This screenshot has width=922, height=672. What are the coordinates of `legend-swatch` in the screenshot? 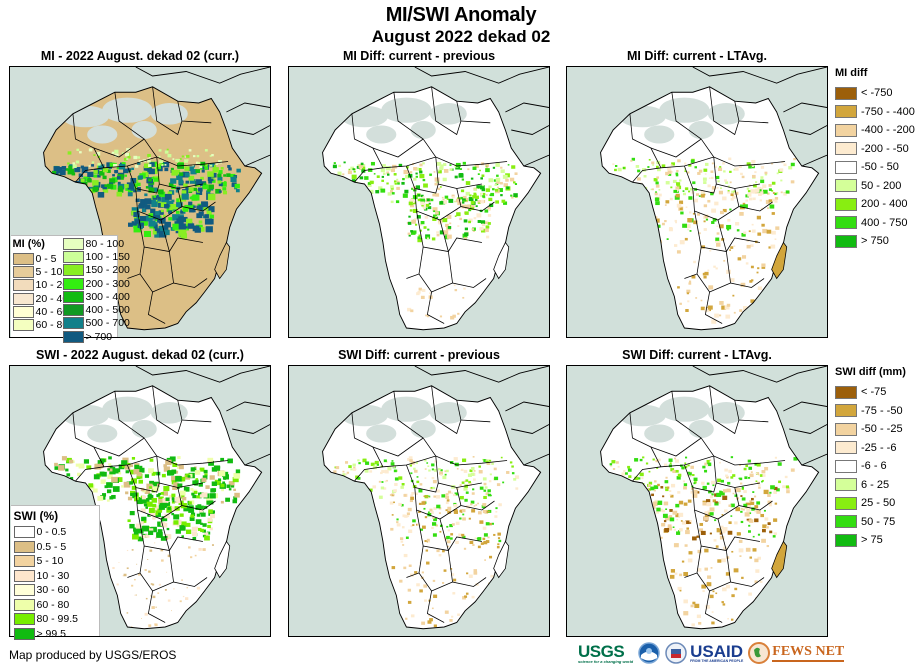 It's located at (24, 633).